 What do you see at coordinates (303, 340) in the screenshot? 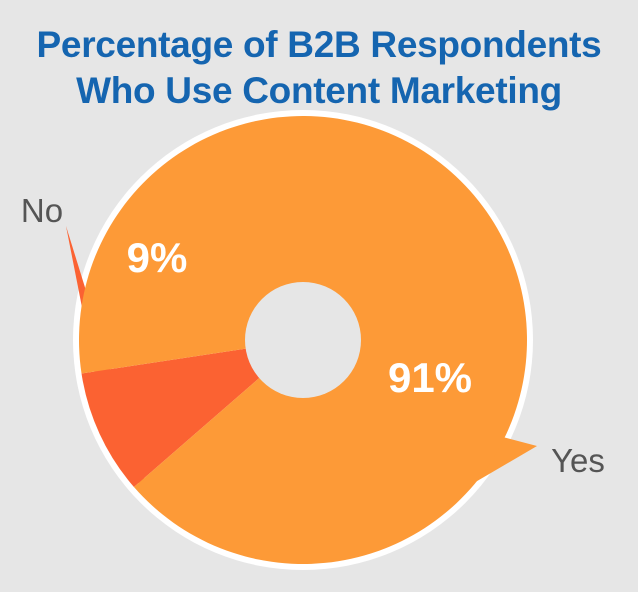
I see `donut-hole` at bounding box center [303, 340].